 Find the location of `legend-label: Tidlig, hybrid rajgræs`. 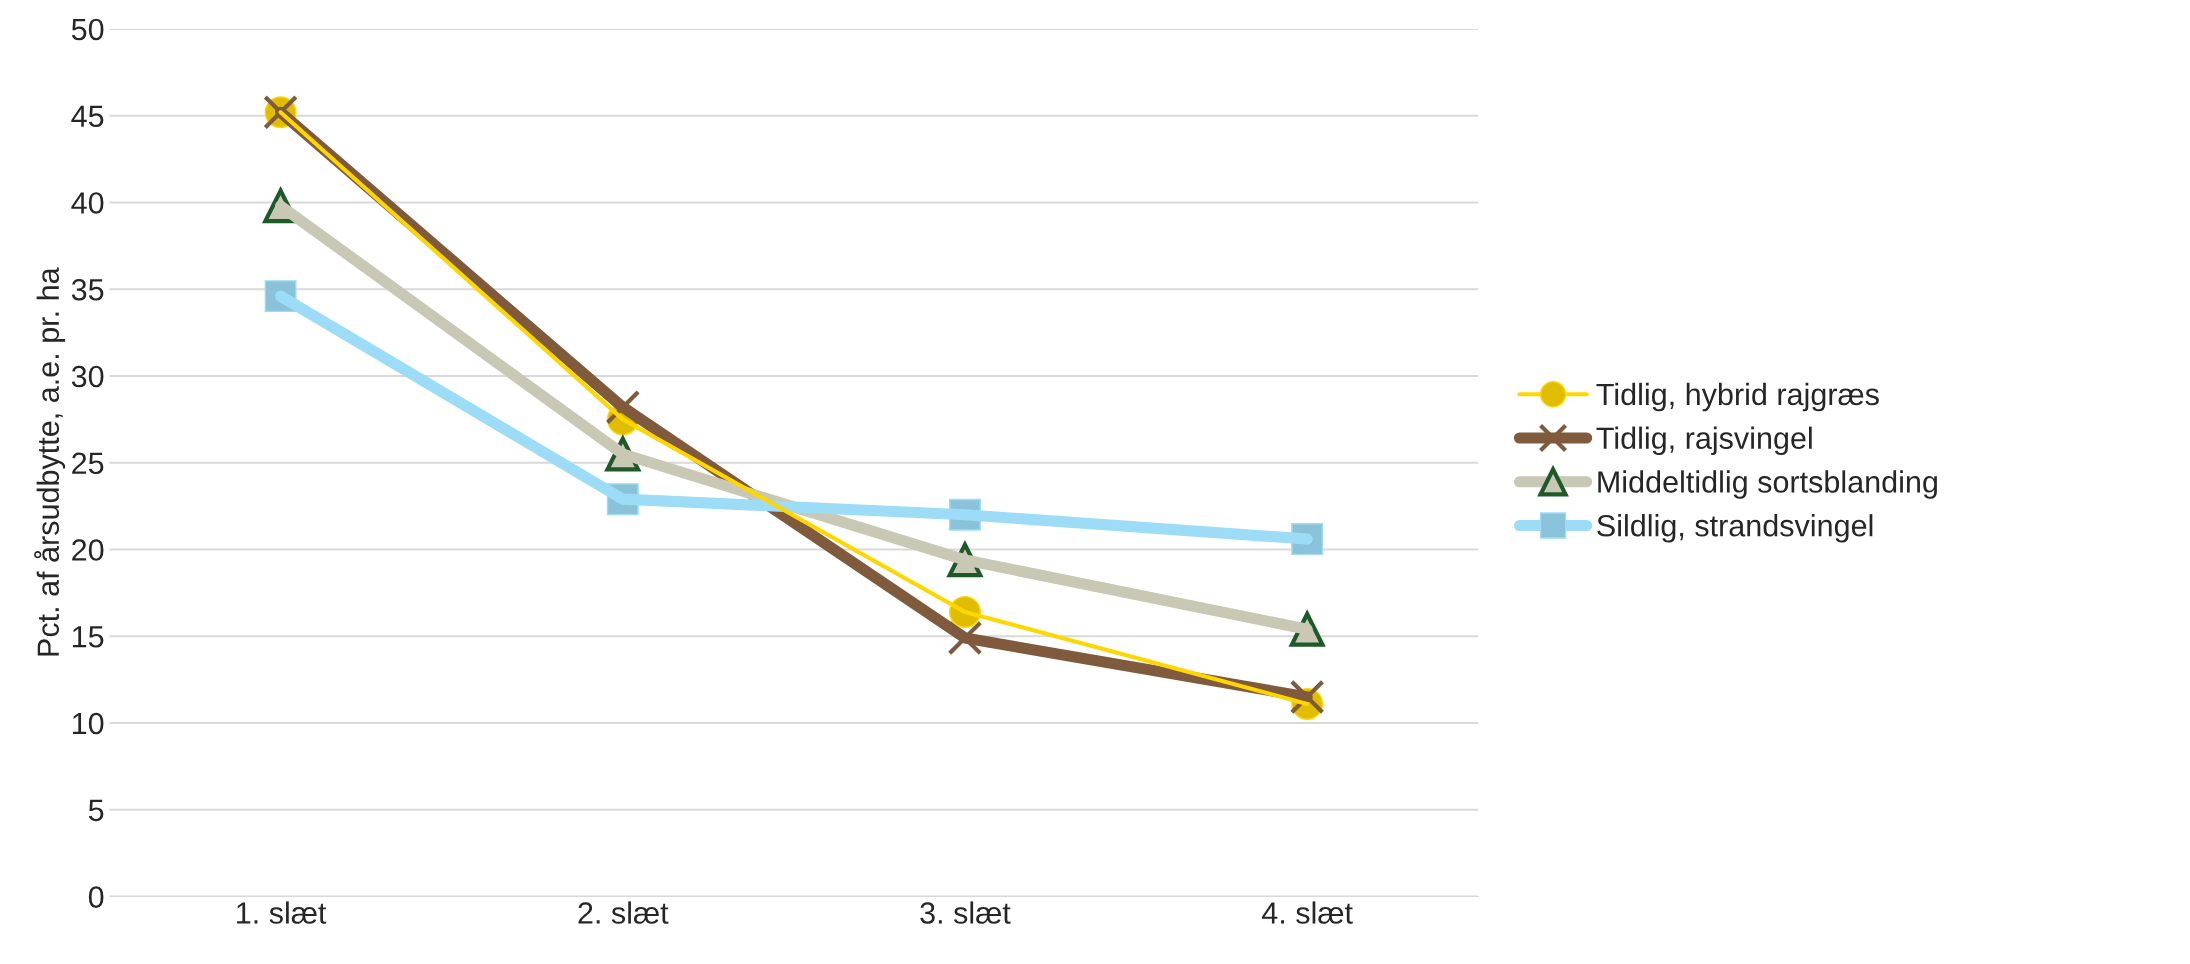

legend-label: Tidlig, hybrid rajgræs is located at coordinates (1737, 397).